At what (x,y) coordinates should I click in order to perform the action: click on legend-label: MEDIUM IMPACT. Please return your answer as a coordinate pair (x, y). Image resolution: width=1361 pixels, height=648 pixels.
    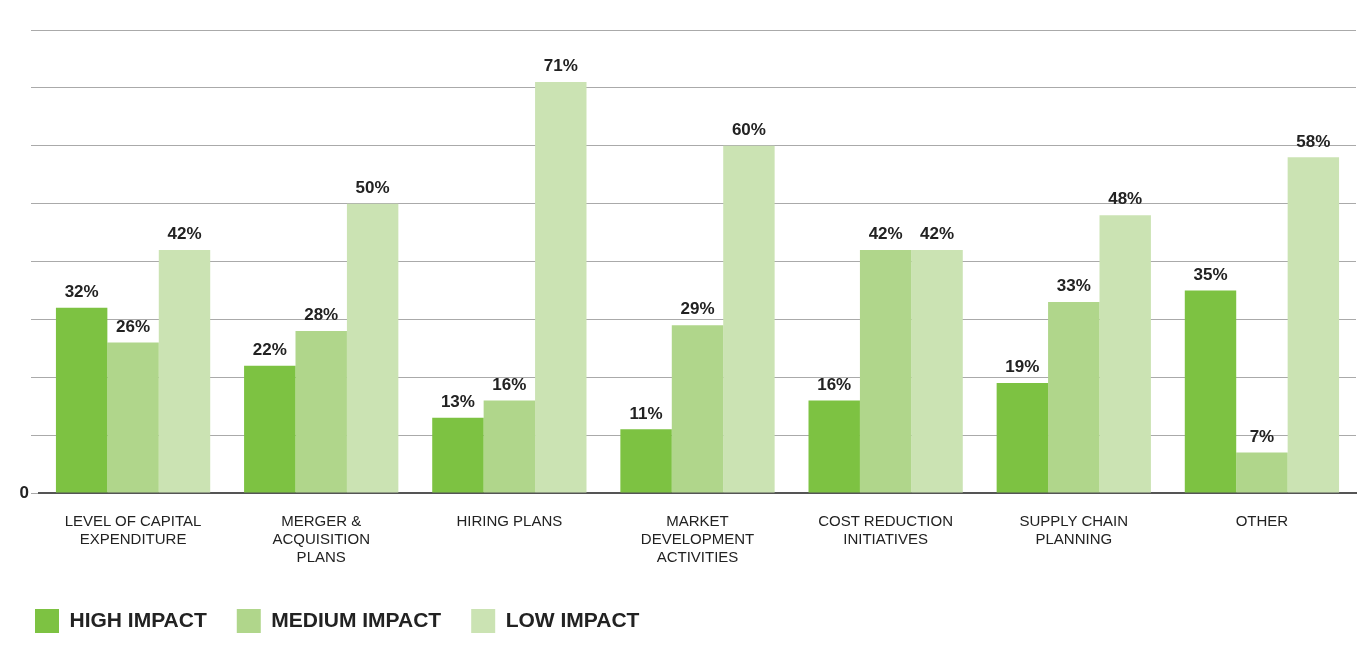
    Looking at the image, I should click on (356, 619).